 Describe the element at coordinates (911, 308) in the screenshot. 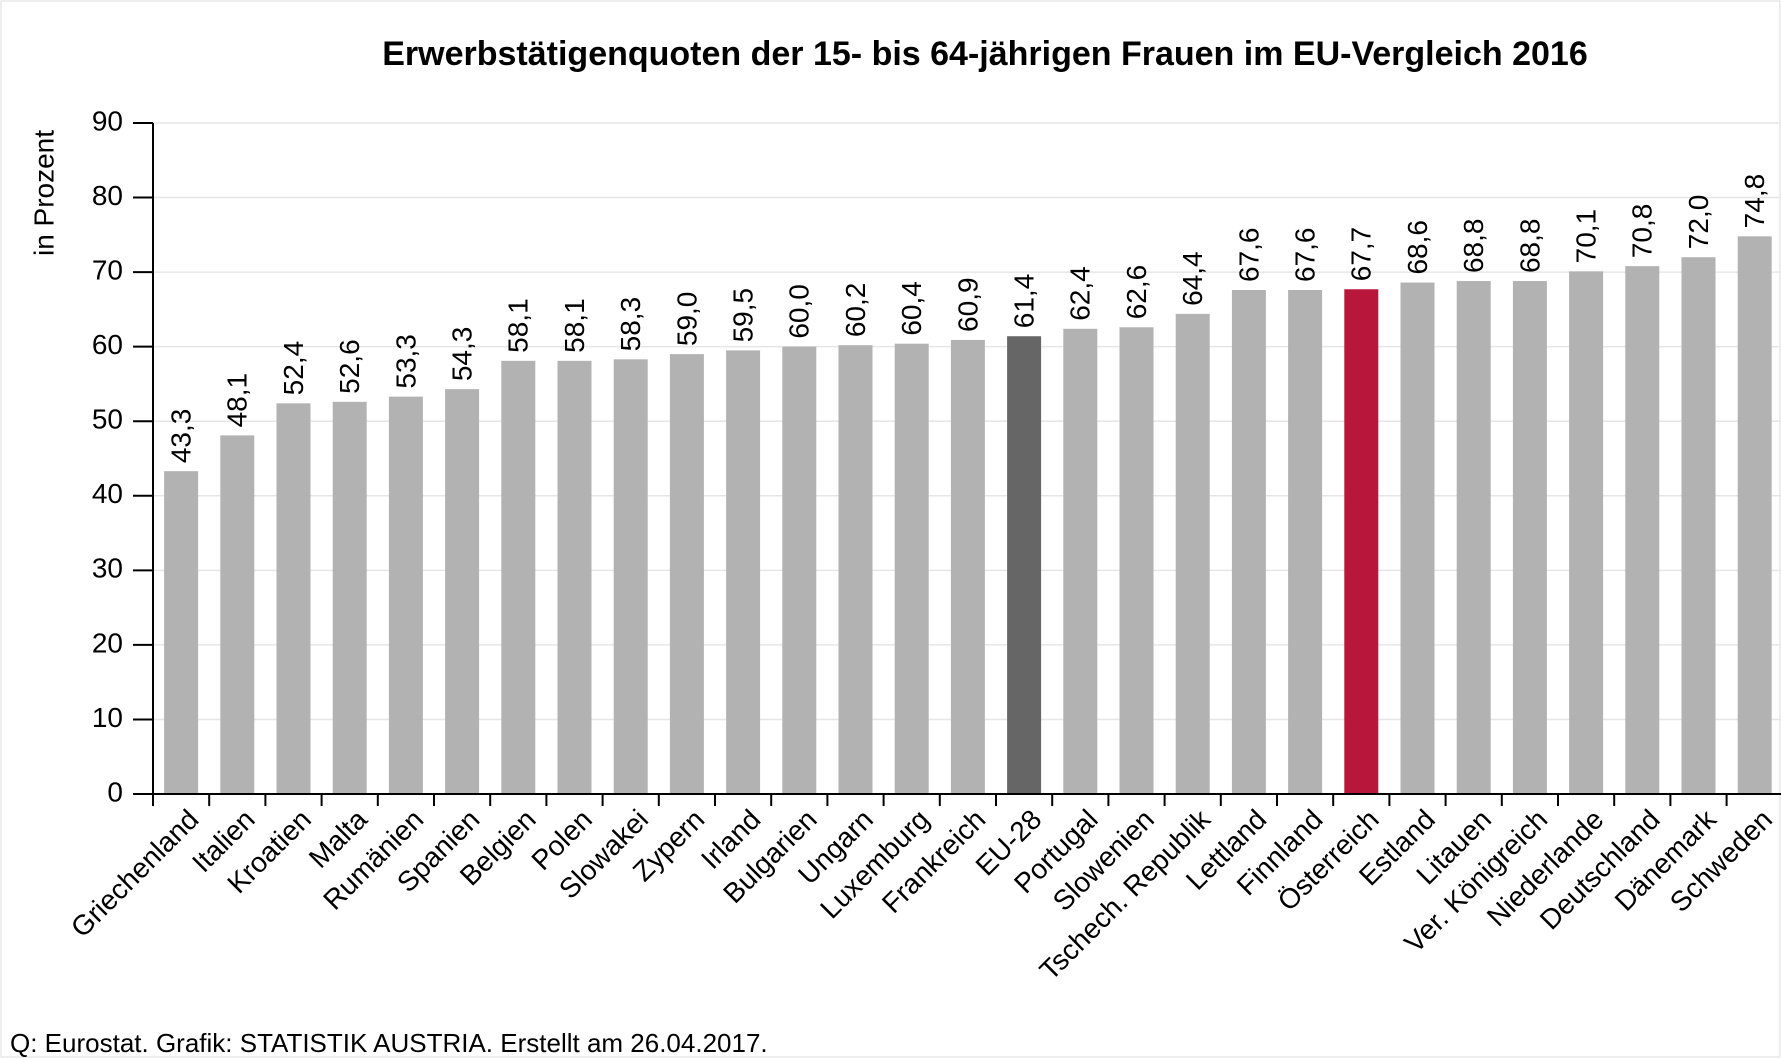

I see `value-label: 60,4` at that location.